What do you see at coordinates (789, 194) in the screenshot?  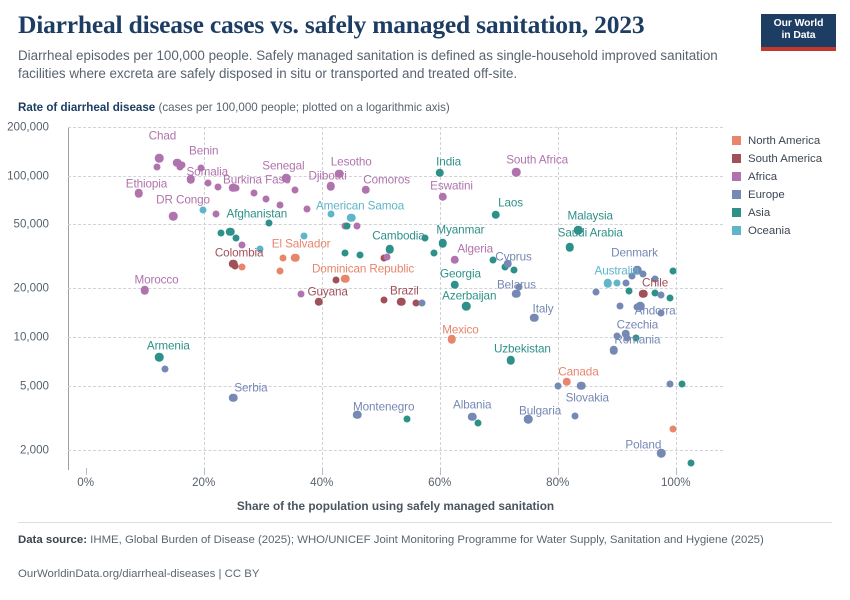 I see `legend-item-europe: Europe` at bounding box center [789, 194].